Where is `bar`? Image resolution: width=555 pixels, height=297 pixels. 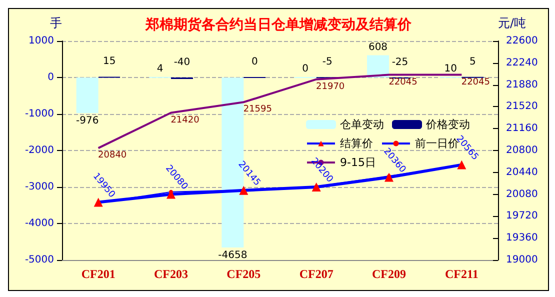 bar is located at coordinates (87, 96).